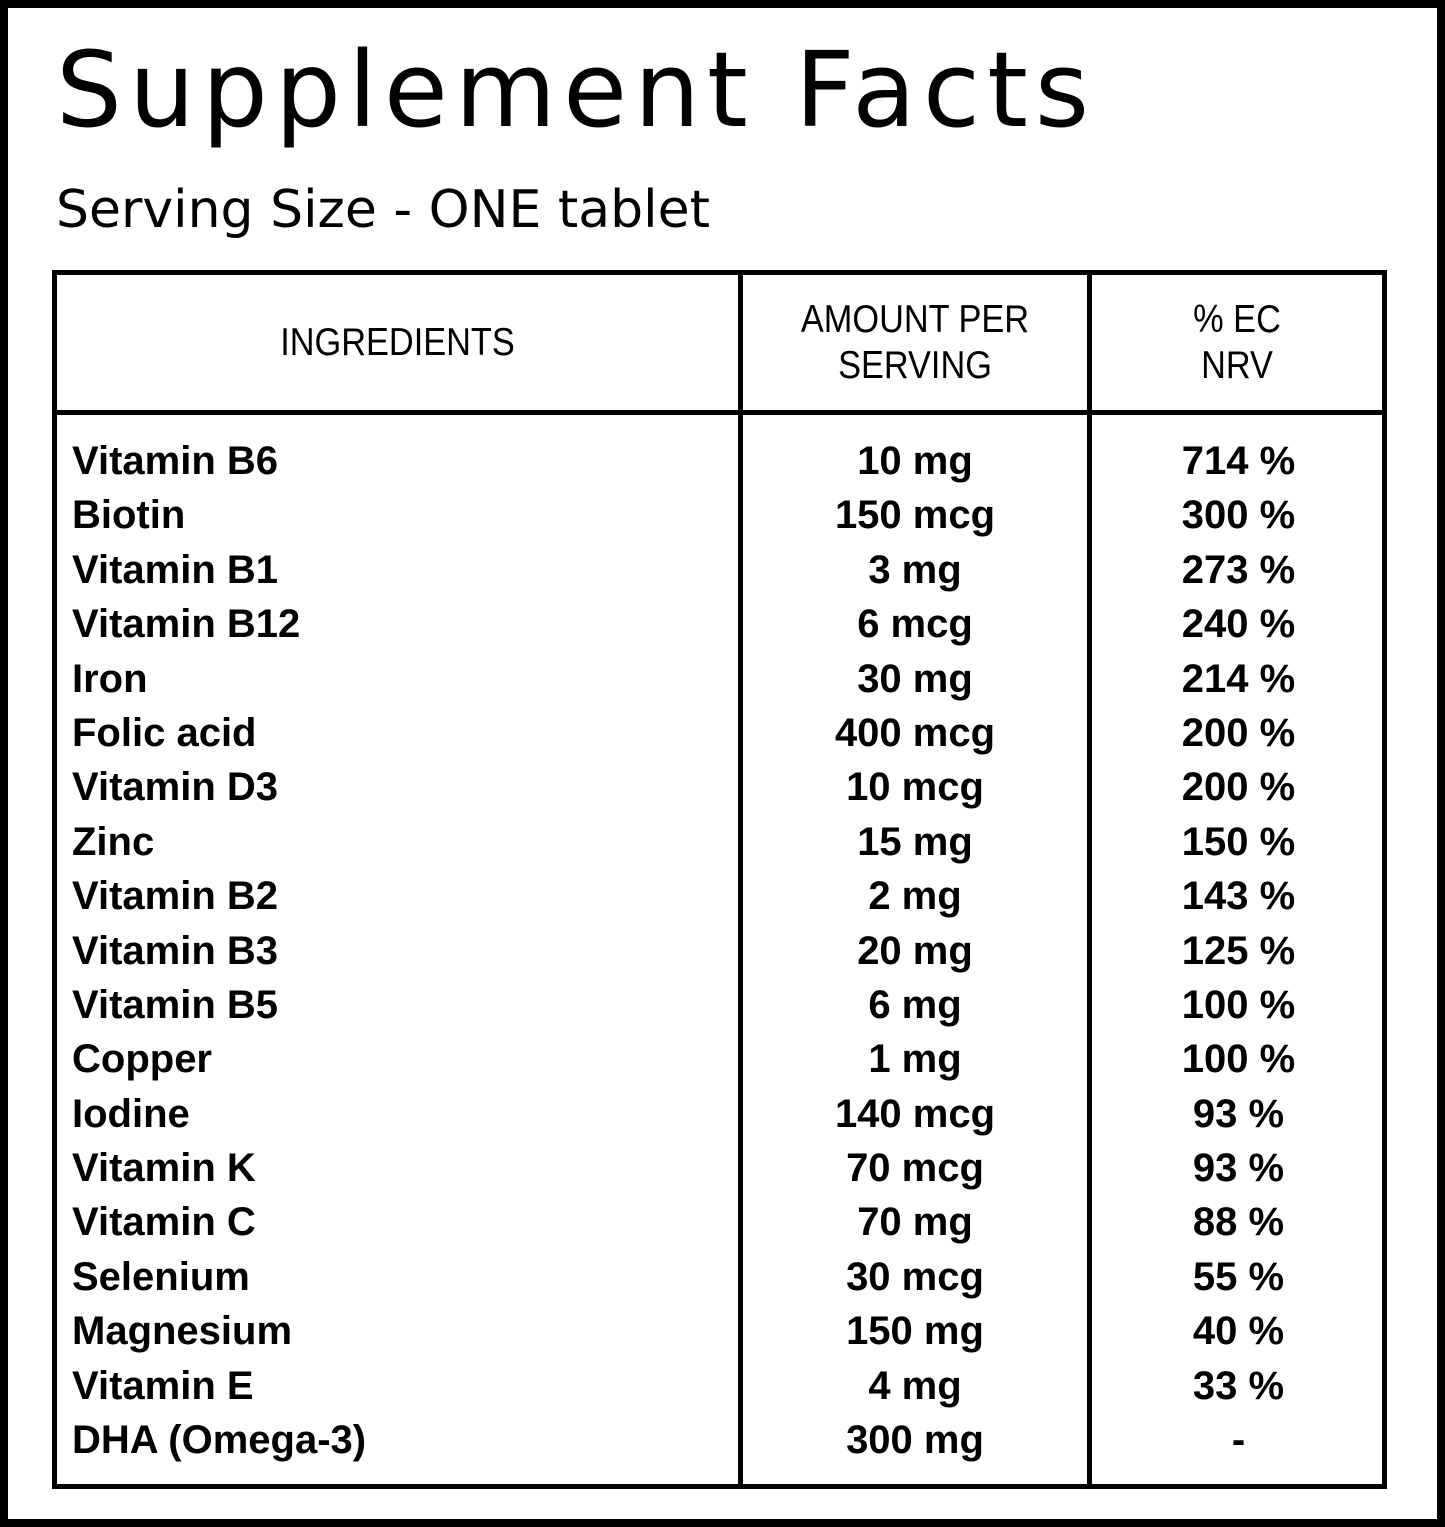  Describe the element at coordinates (129, 515) in the screenshot. I see `ingredient-name: Biotin` at that location.